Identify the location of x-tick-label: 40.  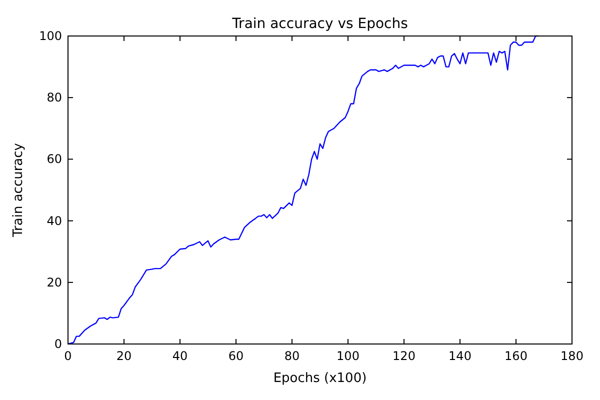
(180, 356).